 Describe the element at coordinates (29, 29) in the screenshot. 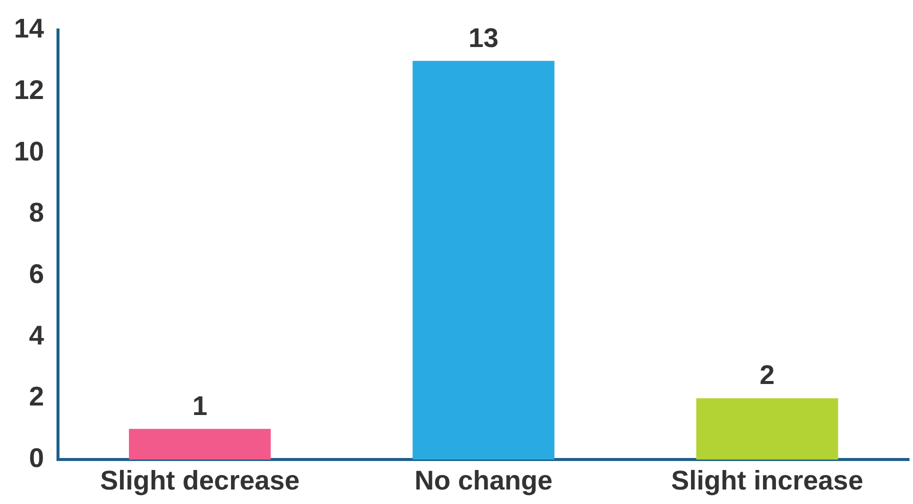

I see `y-tick-label: 14` at that location.